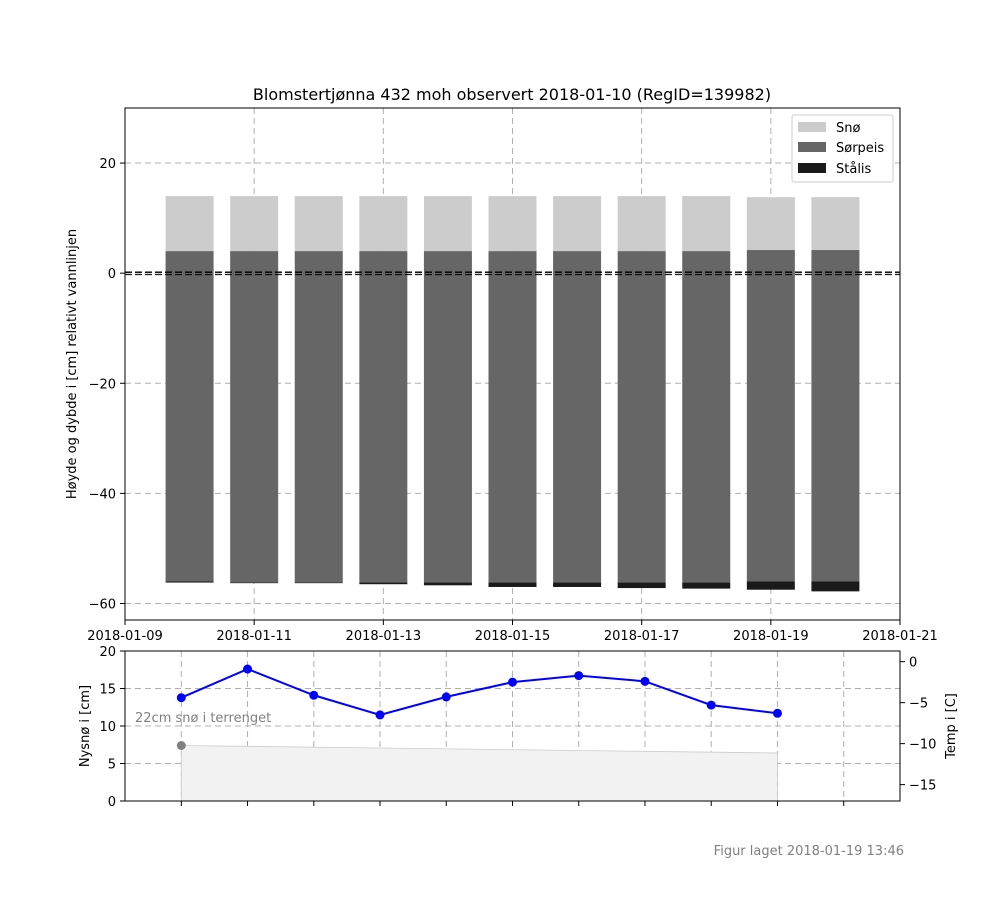  I want to click on bottom-y-tick-label: 20, so click(107, 652).